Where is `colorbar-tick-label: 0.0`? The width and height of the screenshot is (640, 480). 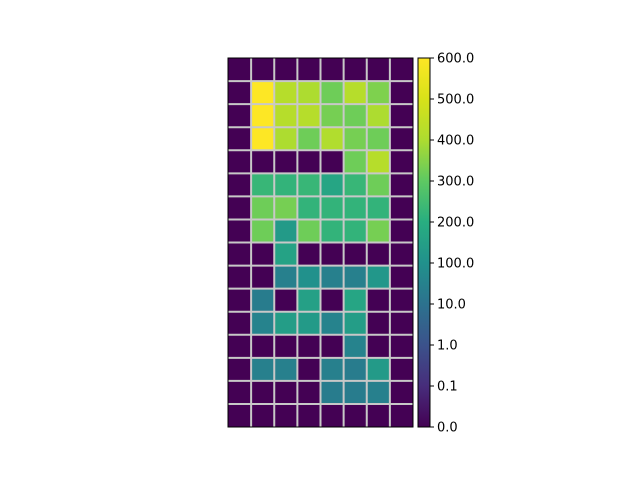
colorbar-tick-label: 0.0 is located at coordinates (447, 428).